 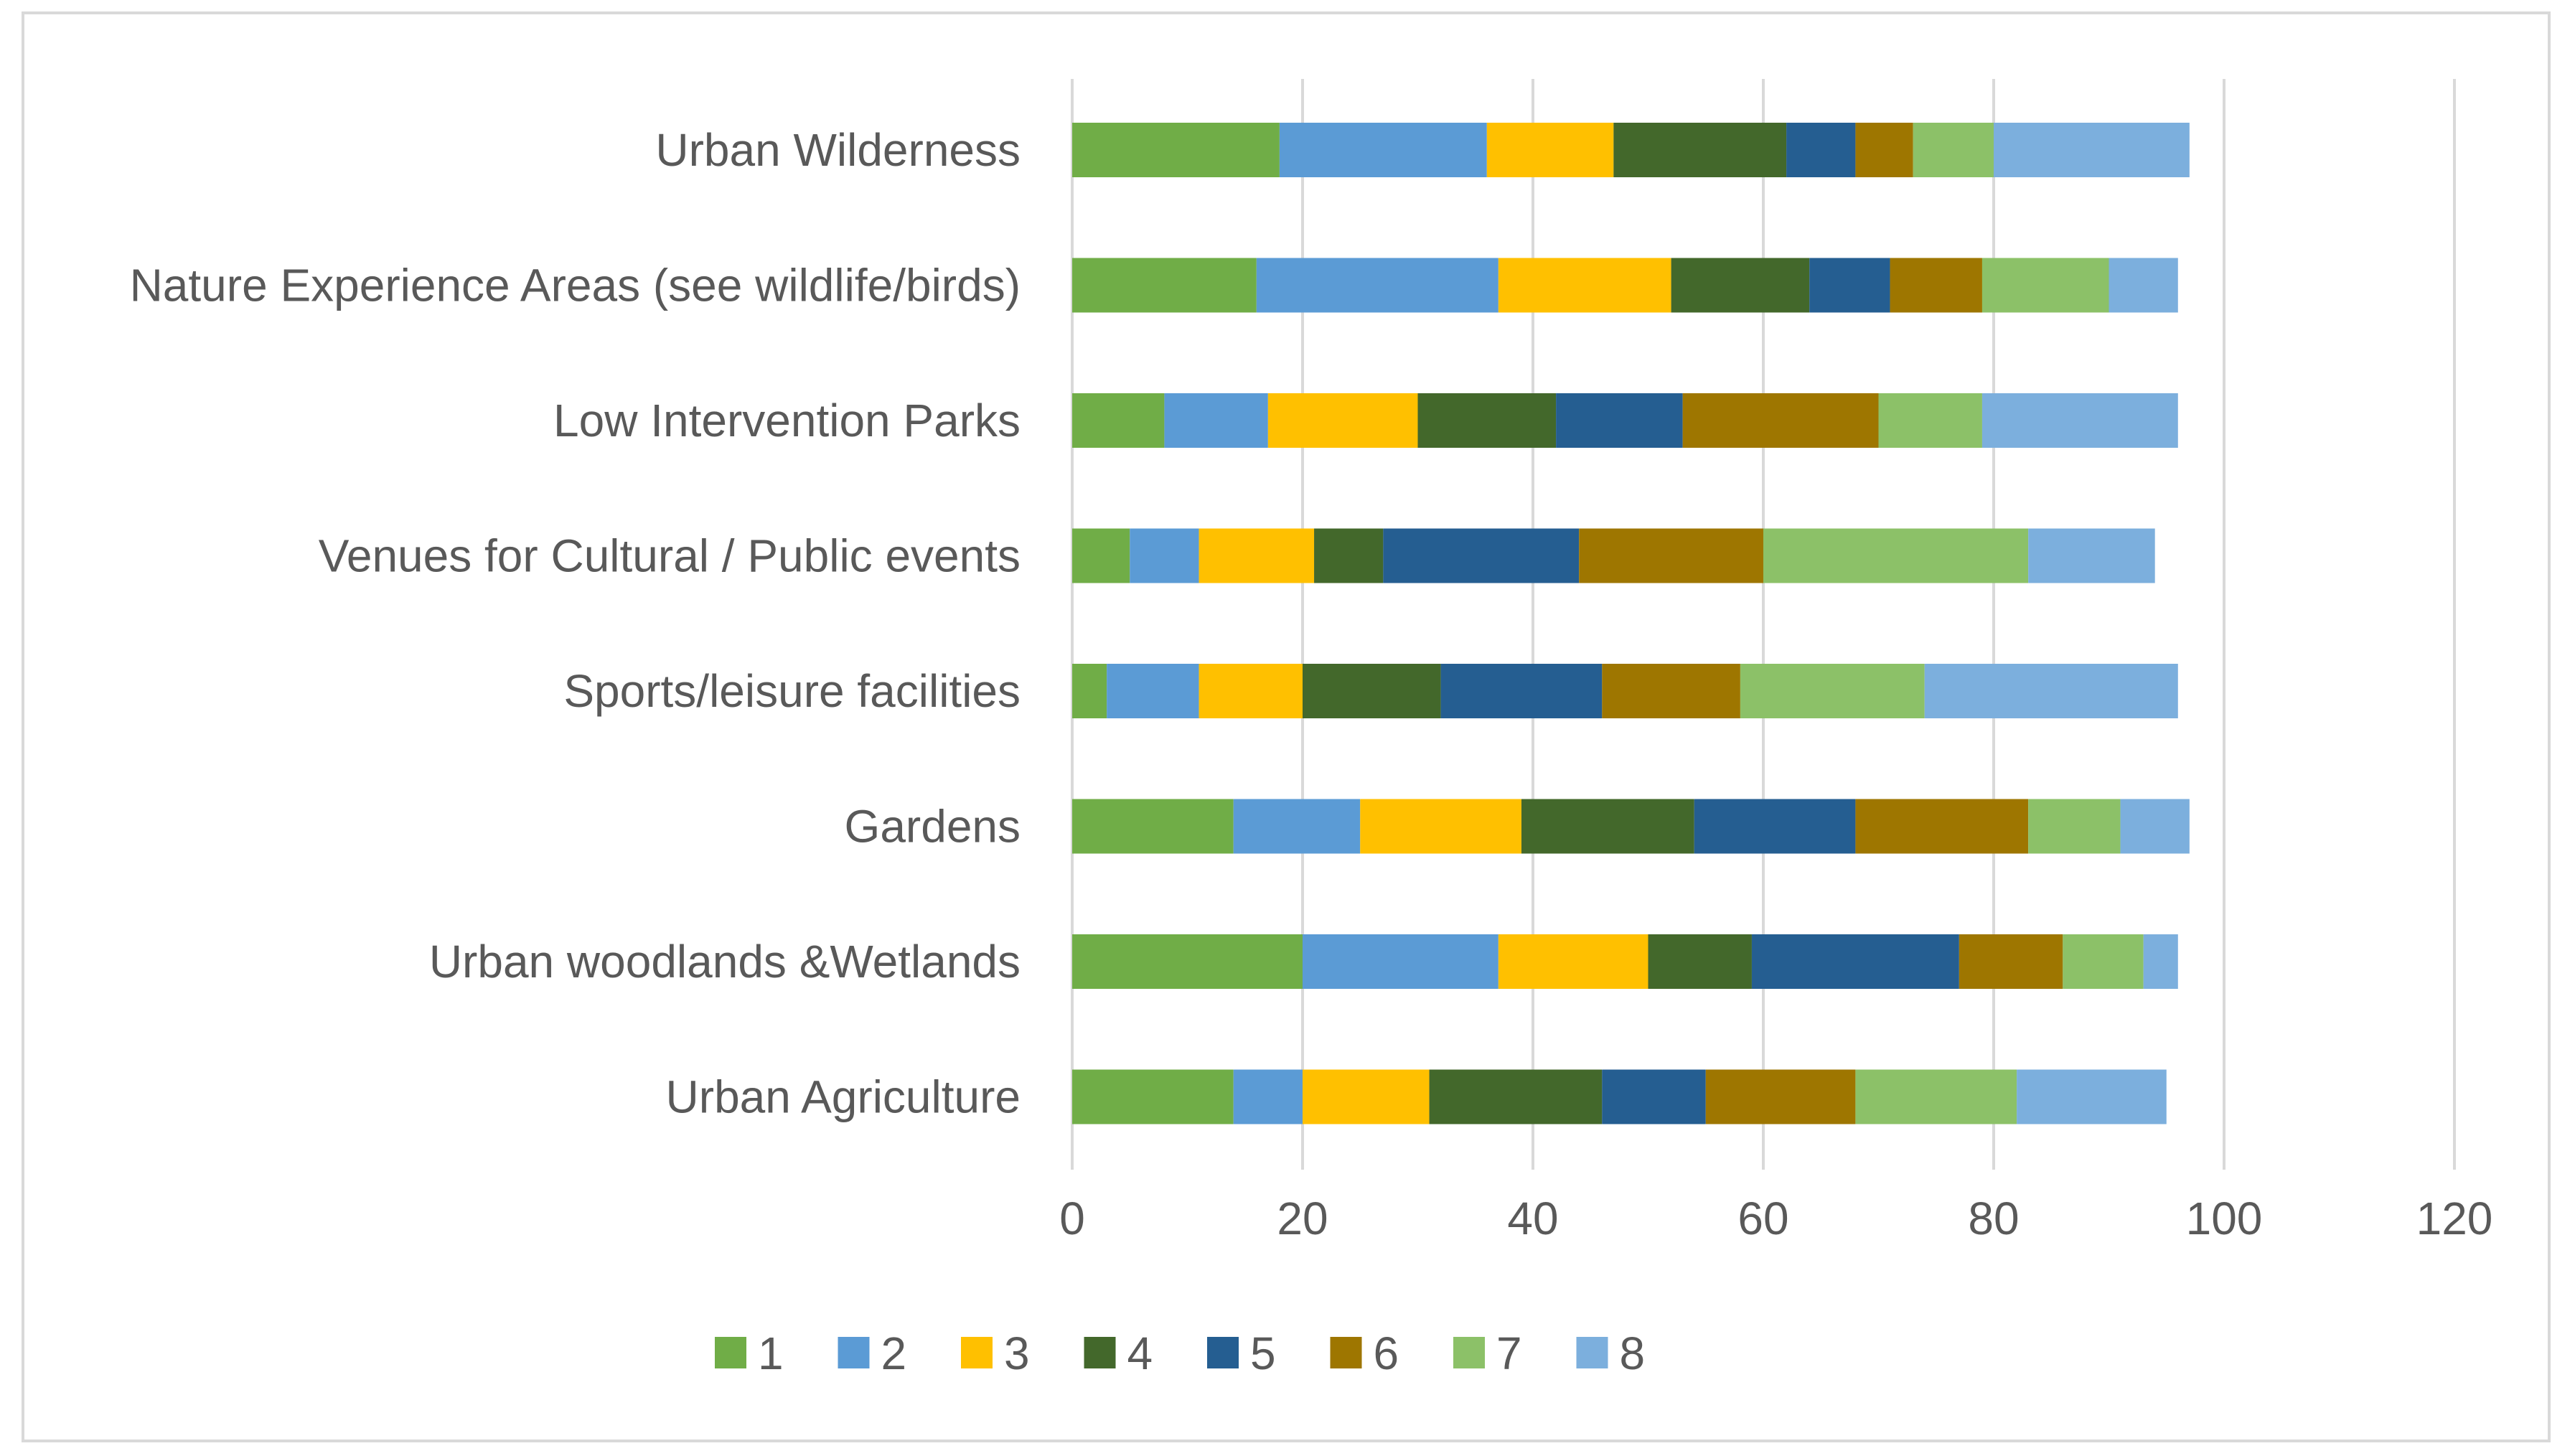 What do you see at coordinates (670, 556) in the screenshot?
I see `category-label: Venues for Cultural / Public events` at bounding box center [670, 556].